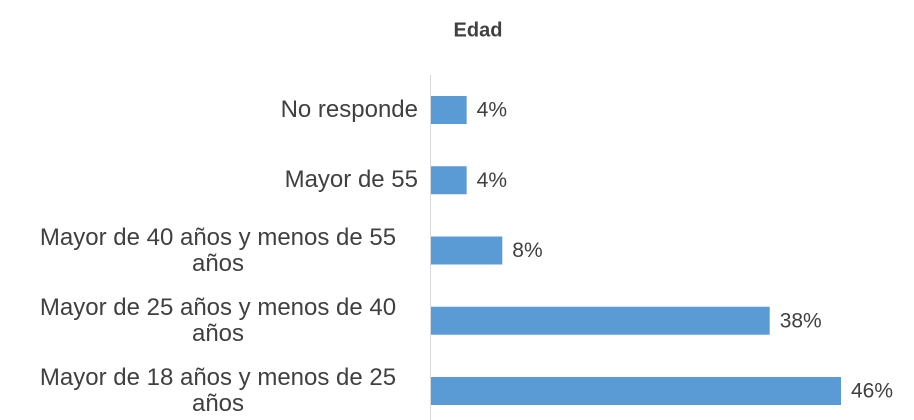  Describe the element at coordinates (872, 391) in the screenshot. I see `value-label: 46%` at that location.